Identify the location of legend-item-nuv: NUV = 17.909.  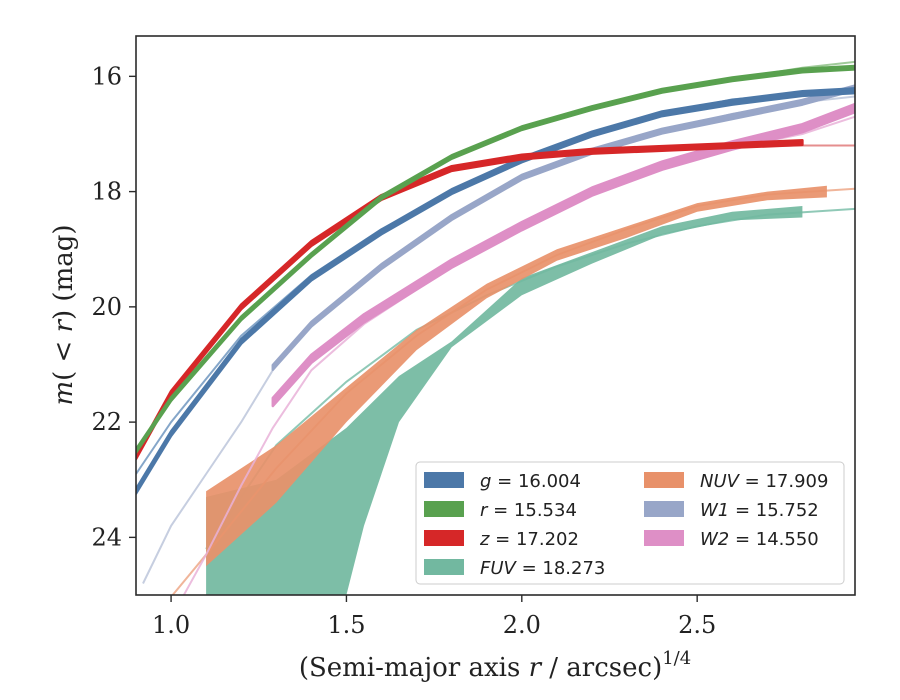
(736, 481).